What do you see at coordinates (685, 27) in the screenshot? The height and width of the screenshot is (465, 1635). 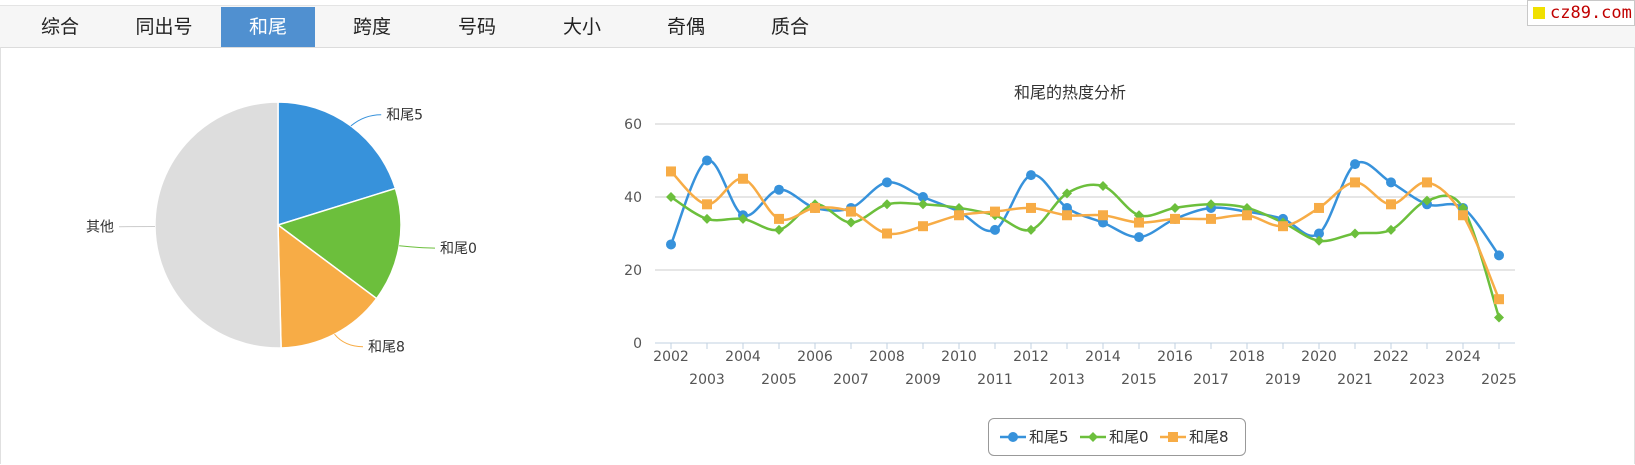 I see `tab-jiou: 奇偶` at bounding box center [685, 27].